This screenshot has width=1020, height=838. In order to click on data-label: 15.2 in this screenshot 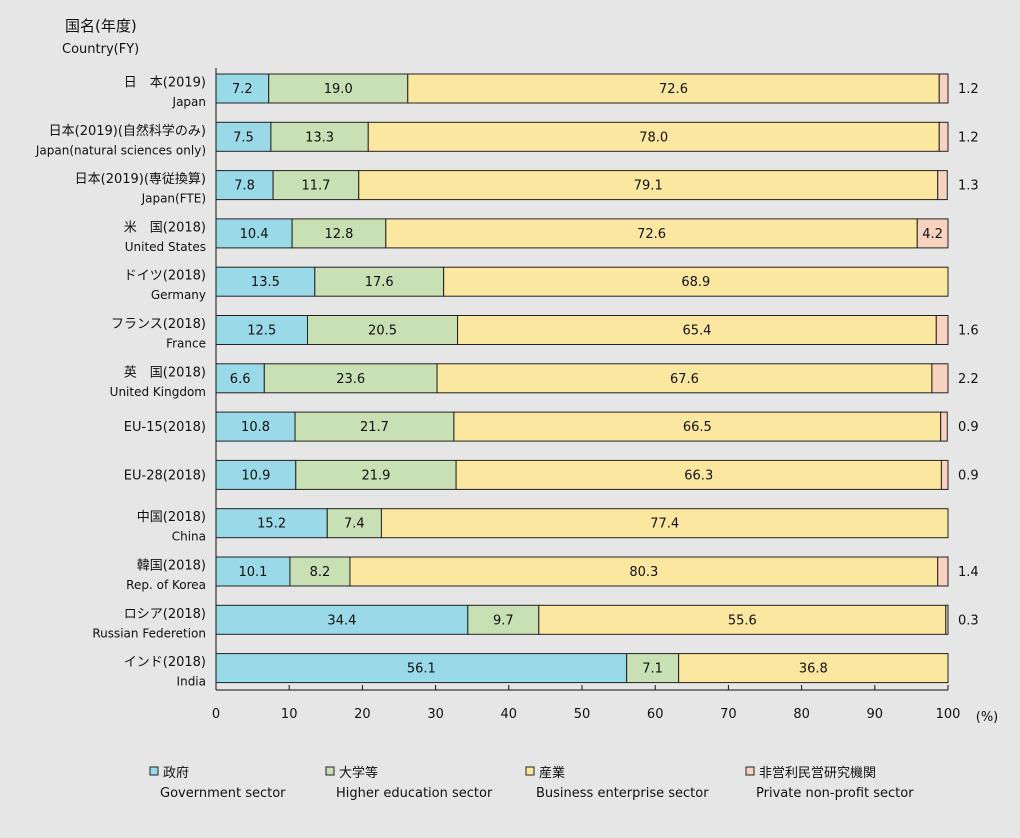, I will do `click(271, 524)`.